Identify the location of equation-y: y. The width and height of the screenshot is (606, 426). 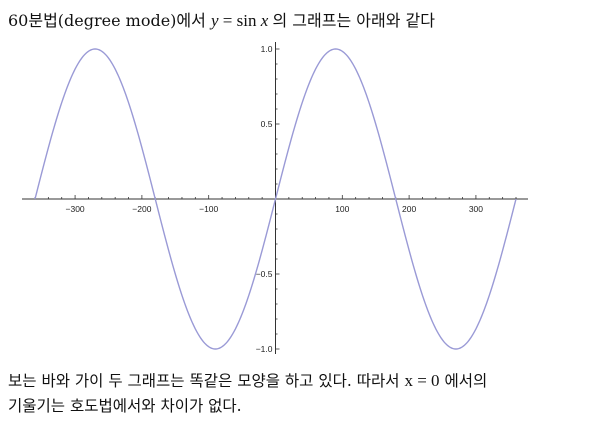
(214, 20).